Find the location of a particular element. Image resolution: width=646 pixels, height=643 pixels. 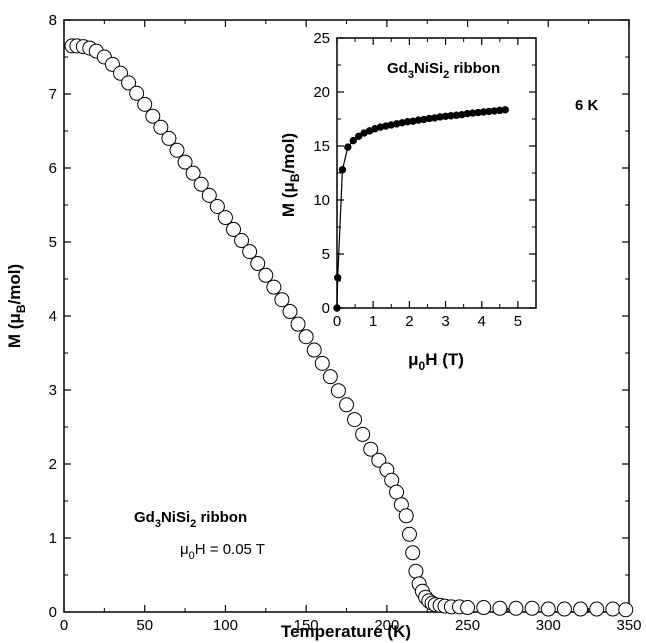

inset-x-tick-label: 1 is located at coordinates (373, 321).